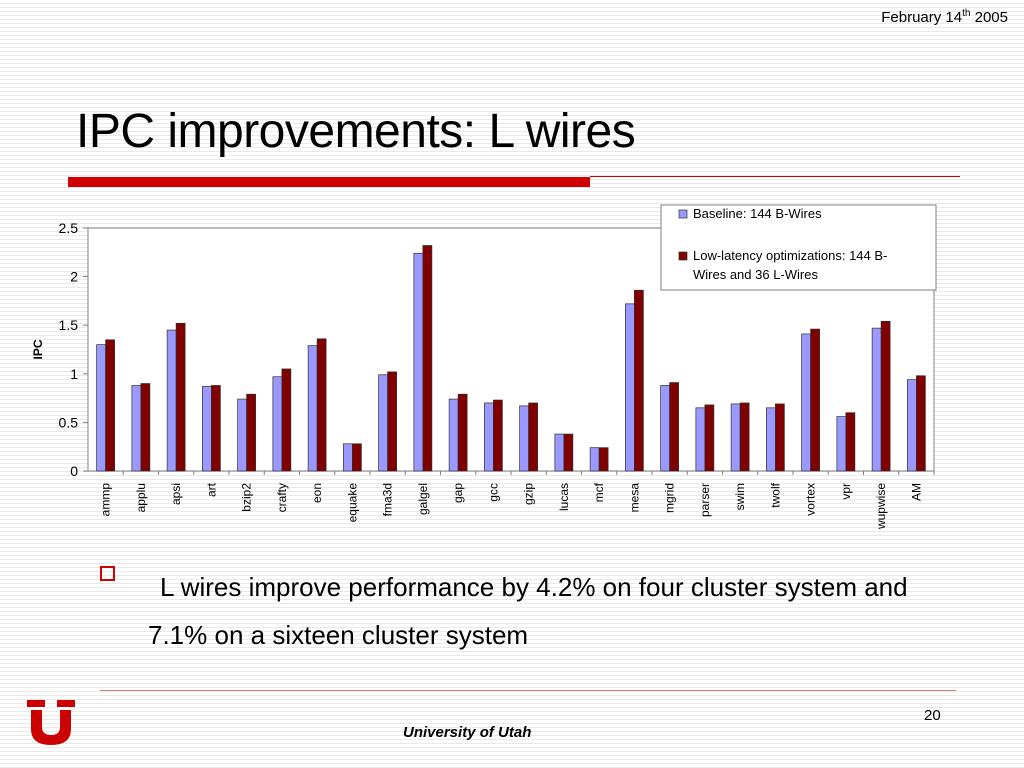 This screenshot has height=768, width=1024. I want to click on y-axis-label: IPC, so click(38, 349).